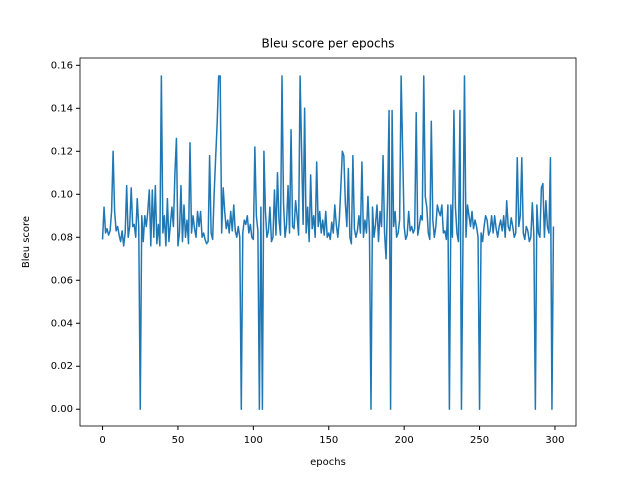 Image resolution: width=640 pixels, height=480 pixels. Describe the element at coordinates (404, 440) in the screenshot. I see `x-tick-label: 200` at that location.